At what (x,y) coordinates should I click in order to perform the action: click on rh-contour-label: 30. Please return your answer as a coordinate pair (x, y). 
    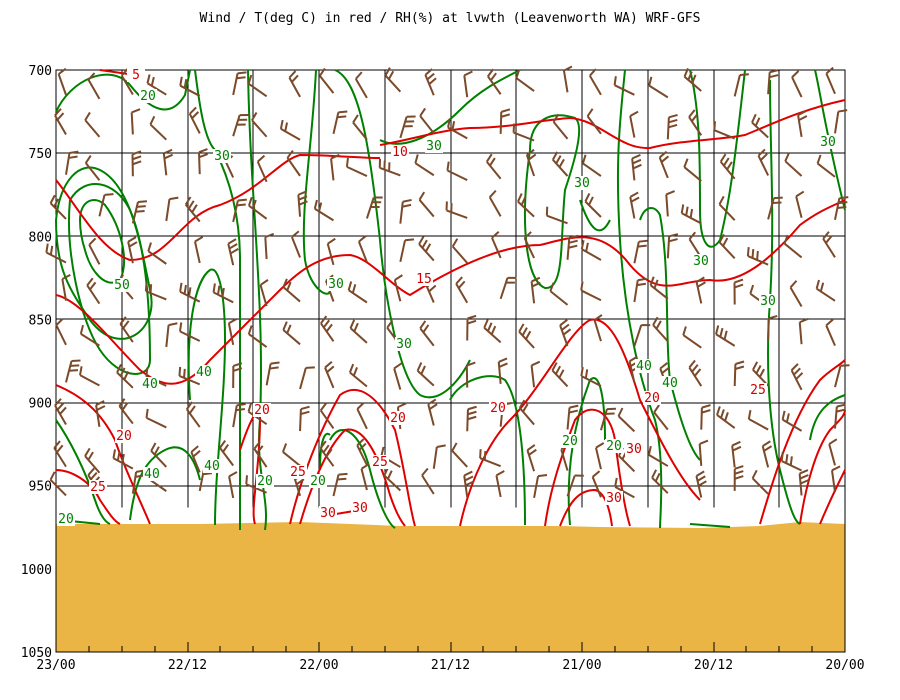
    Looking at the image, I should click on (701, 261).